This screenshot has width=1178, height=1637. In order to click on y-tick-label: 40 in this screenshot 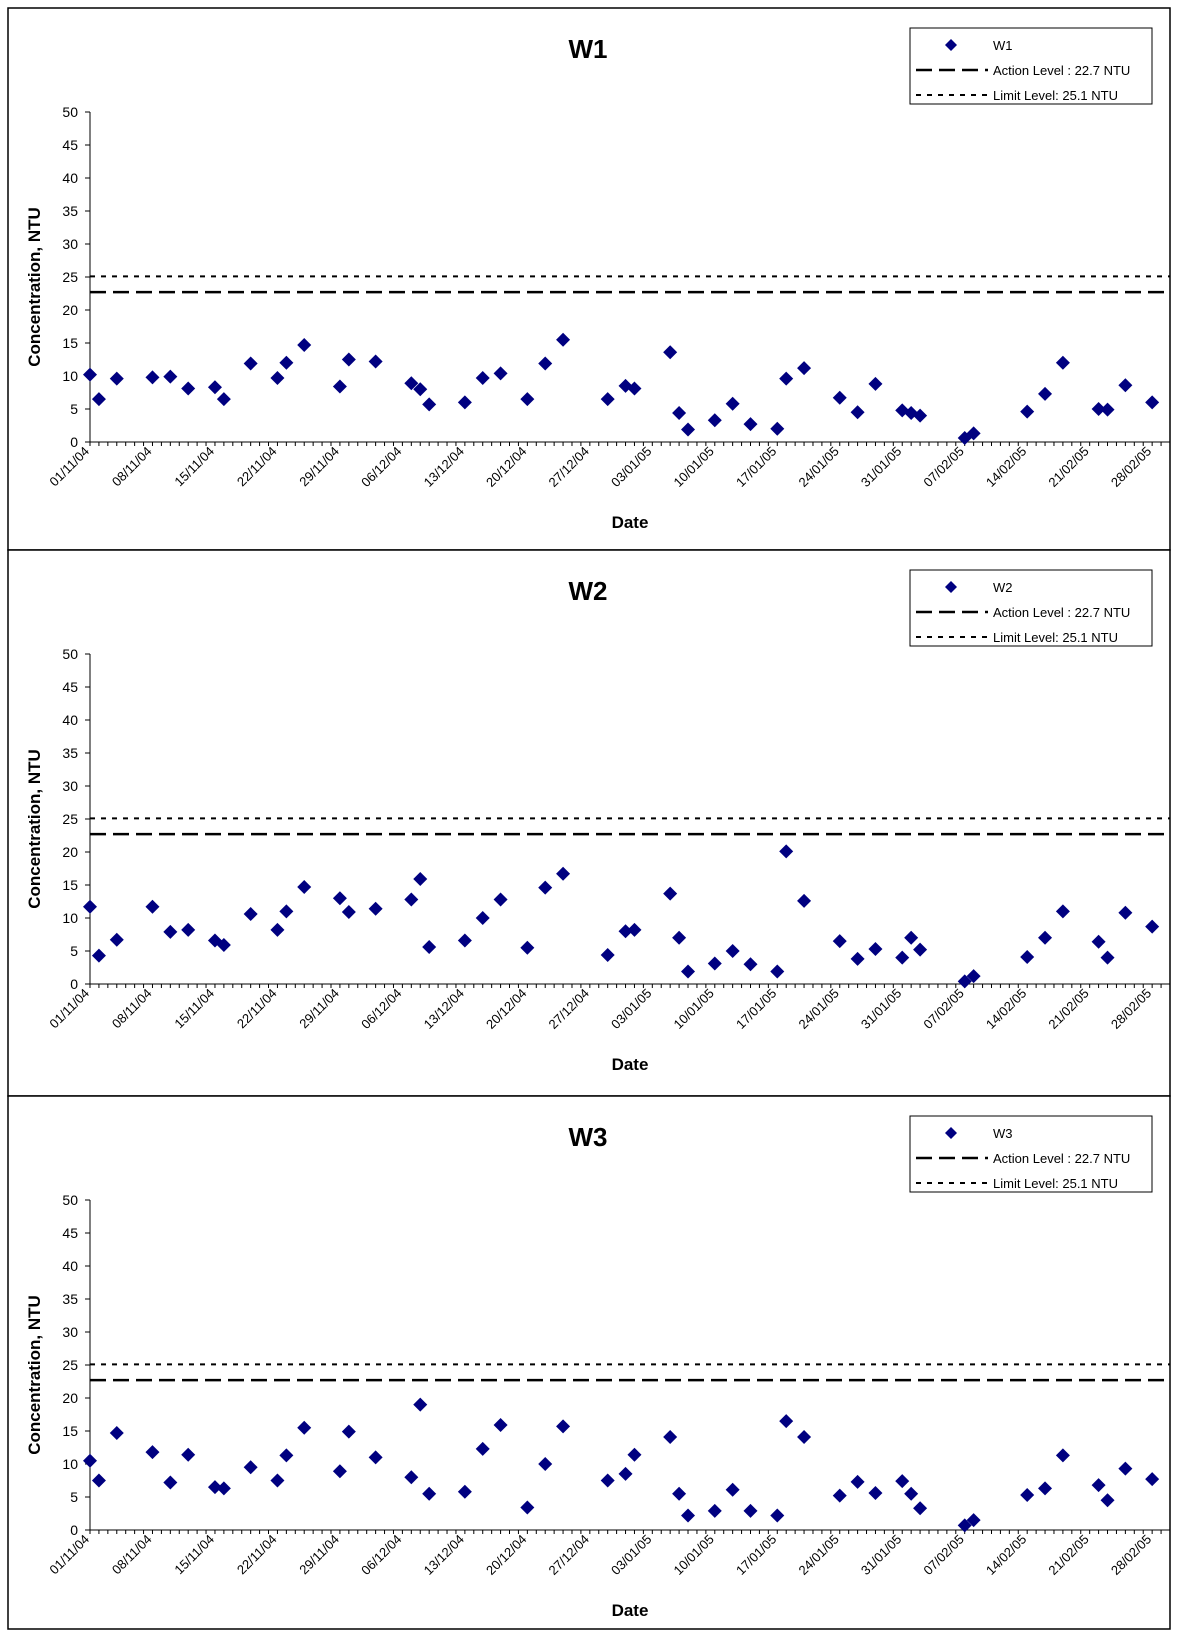, I will do `click(70, 1266)`.